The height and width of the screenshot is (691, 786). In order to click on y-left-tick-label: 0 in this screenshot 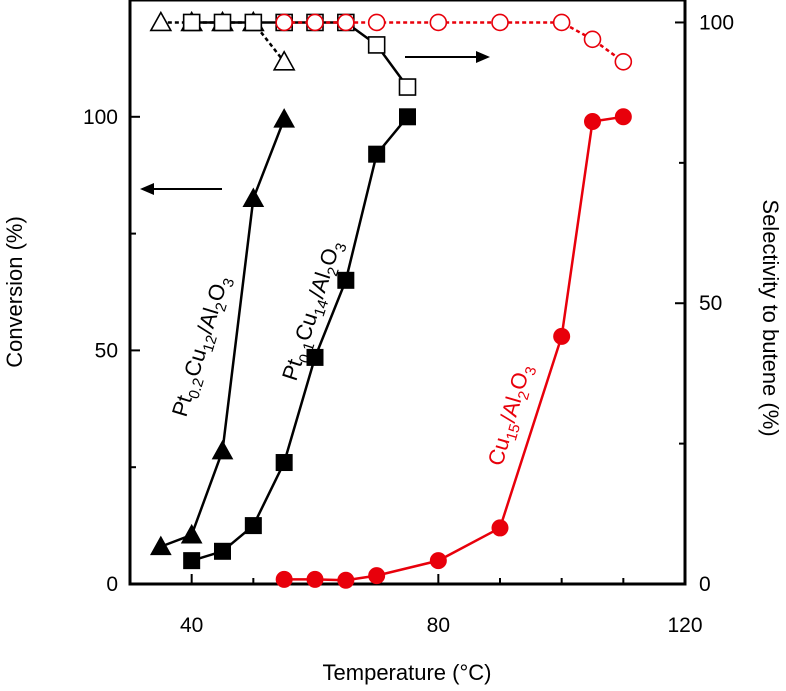, I will do `click(112, 584)`.